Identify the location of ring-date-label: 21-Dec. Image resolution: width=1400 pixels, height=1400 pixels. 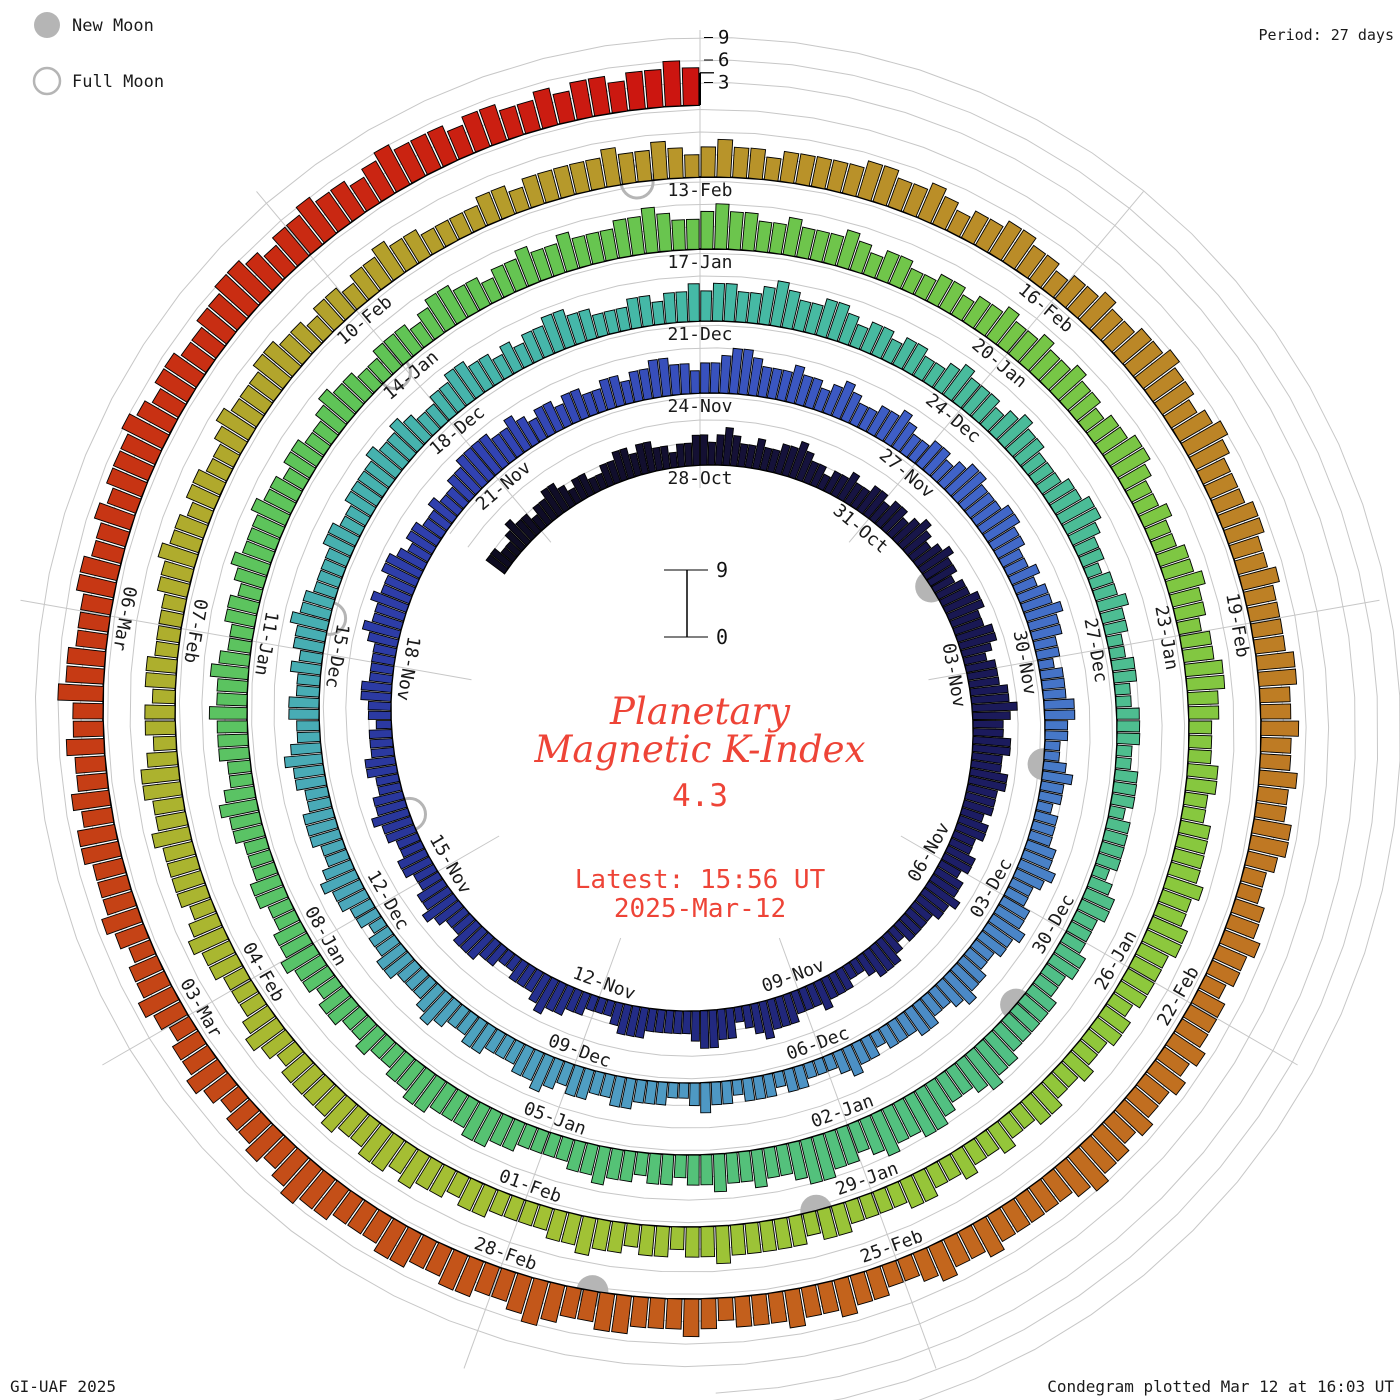
(699, 334).